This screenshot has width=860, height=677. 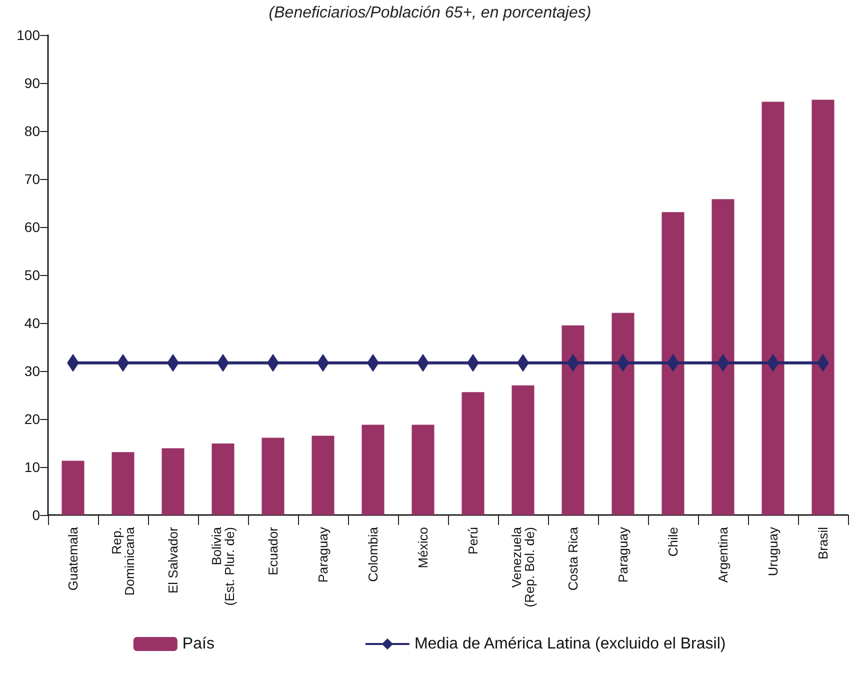 What do you see at coordinates (32, 227) in the screenshot?
I see `y-tick-label: 60` at bounding box center [32, 227].